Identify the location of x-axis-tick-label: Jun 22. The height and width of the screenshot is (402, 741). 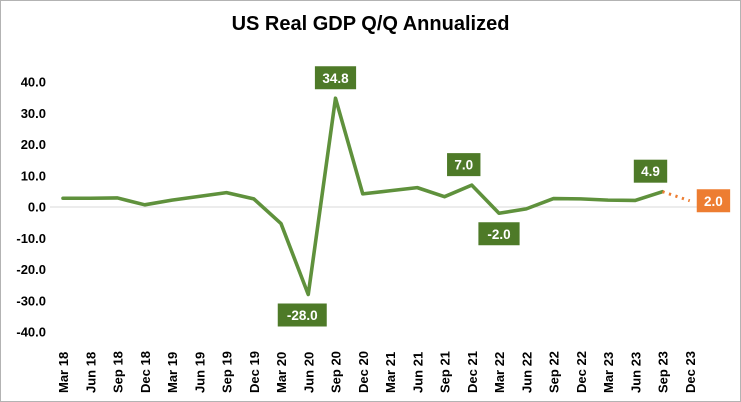
(526, 372).